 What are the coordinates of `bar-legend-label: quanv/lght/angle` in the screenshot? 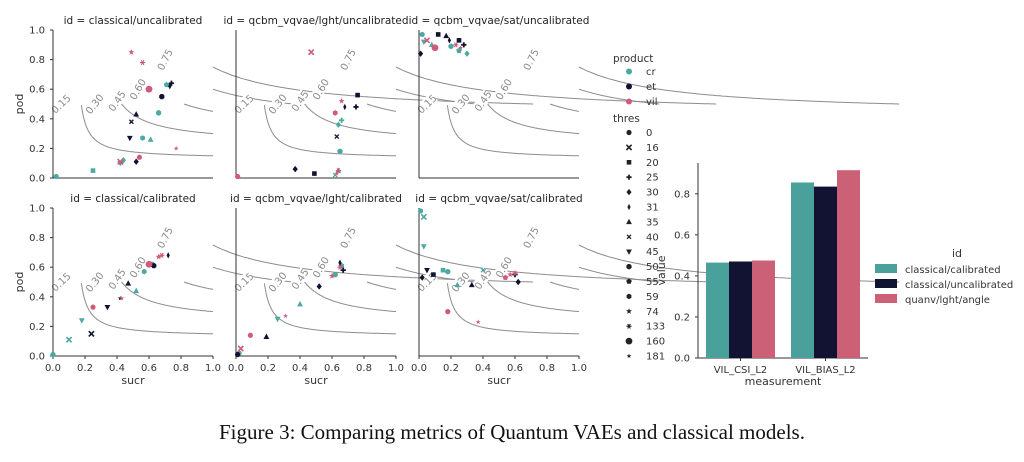 It's located at (947, 300).